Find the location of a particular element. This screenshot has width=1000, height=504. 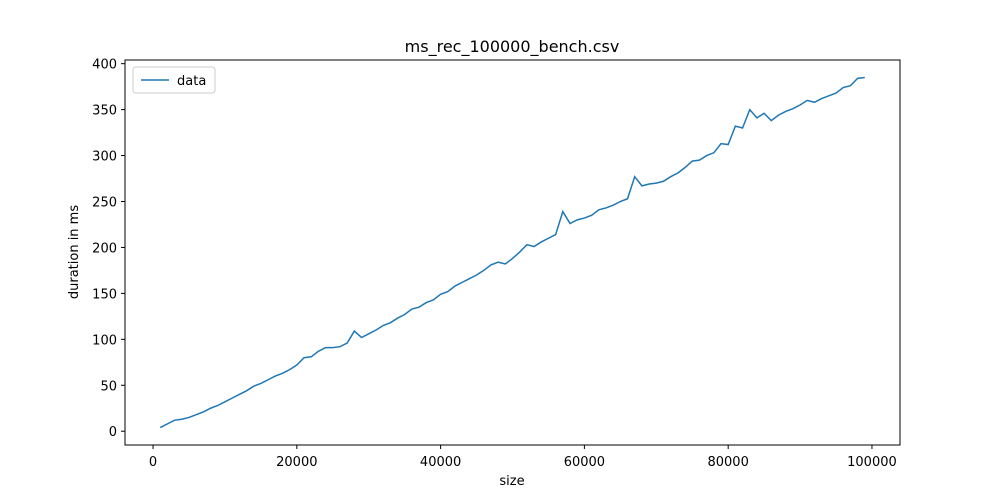

x-tick-label: 0 is located at coordinates (153, 462).